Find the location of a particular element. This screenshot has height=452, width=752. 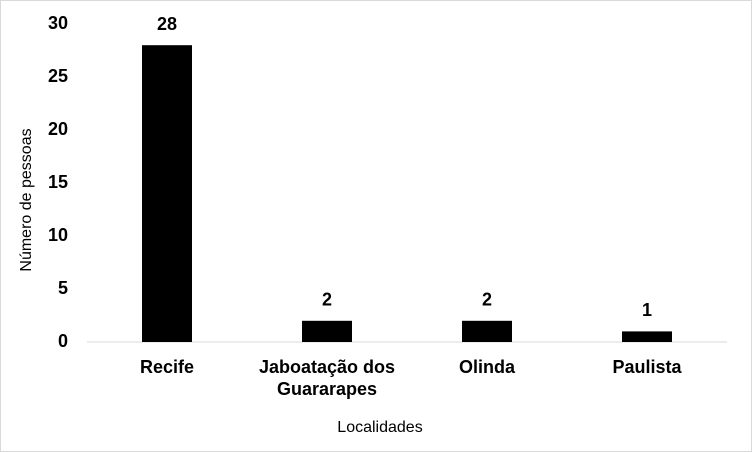

x-tick-label-box: Jaboatação dos Guararapes is located at coordinates (327, 378).